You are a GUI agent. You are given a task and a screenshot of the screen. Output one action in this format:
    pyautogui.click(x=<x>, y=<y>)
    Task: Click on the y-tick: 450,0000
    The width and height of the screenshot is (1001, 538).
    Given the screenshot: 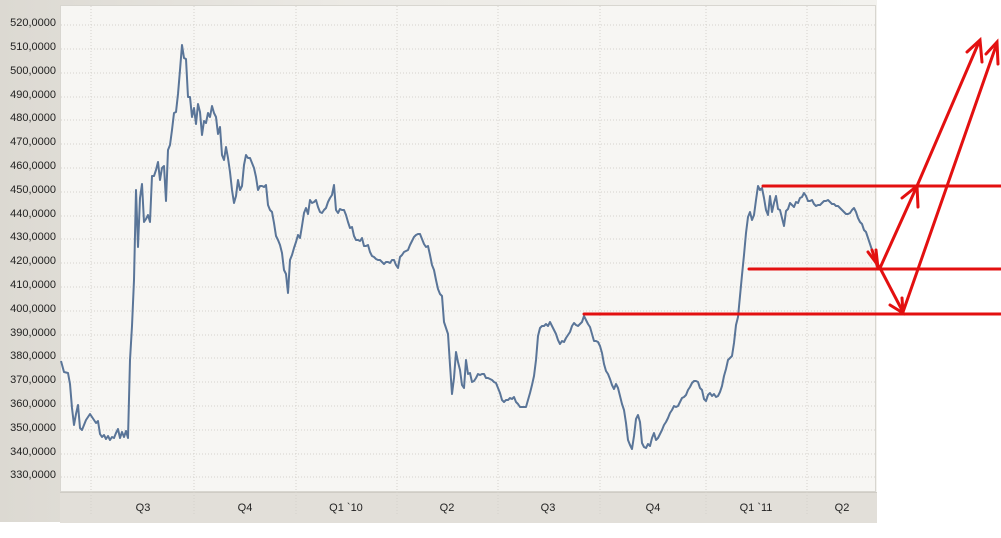 What is the action you would take?
    pyautogui.click(x=33, y=190)
    